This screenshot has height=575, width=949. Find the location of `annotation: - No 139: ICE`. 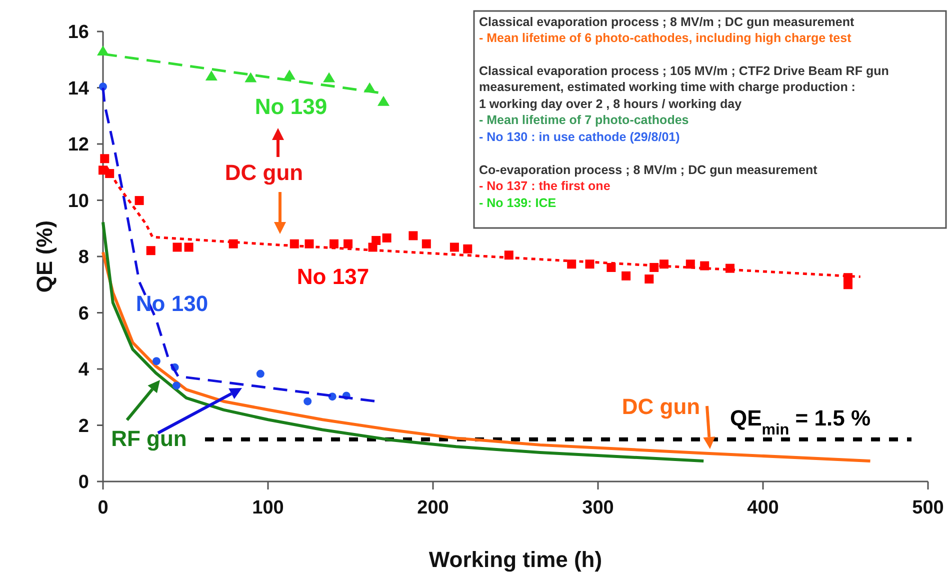

annotation: - No 139: ICE is located at coordinates (517, 203).